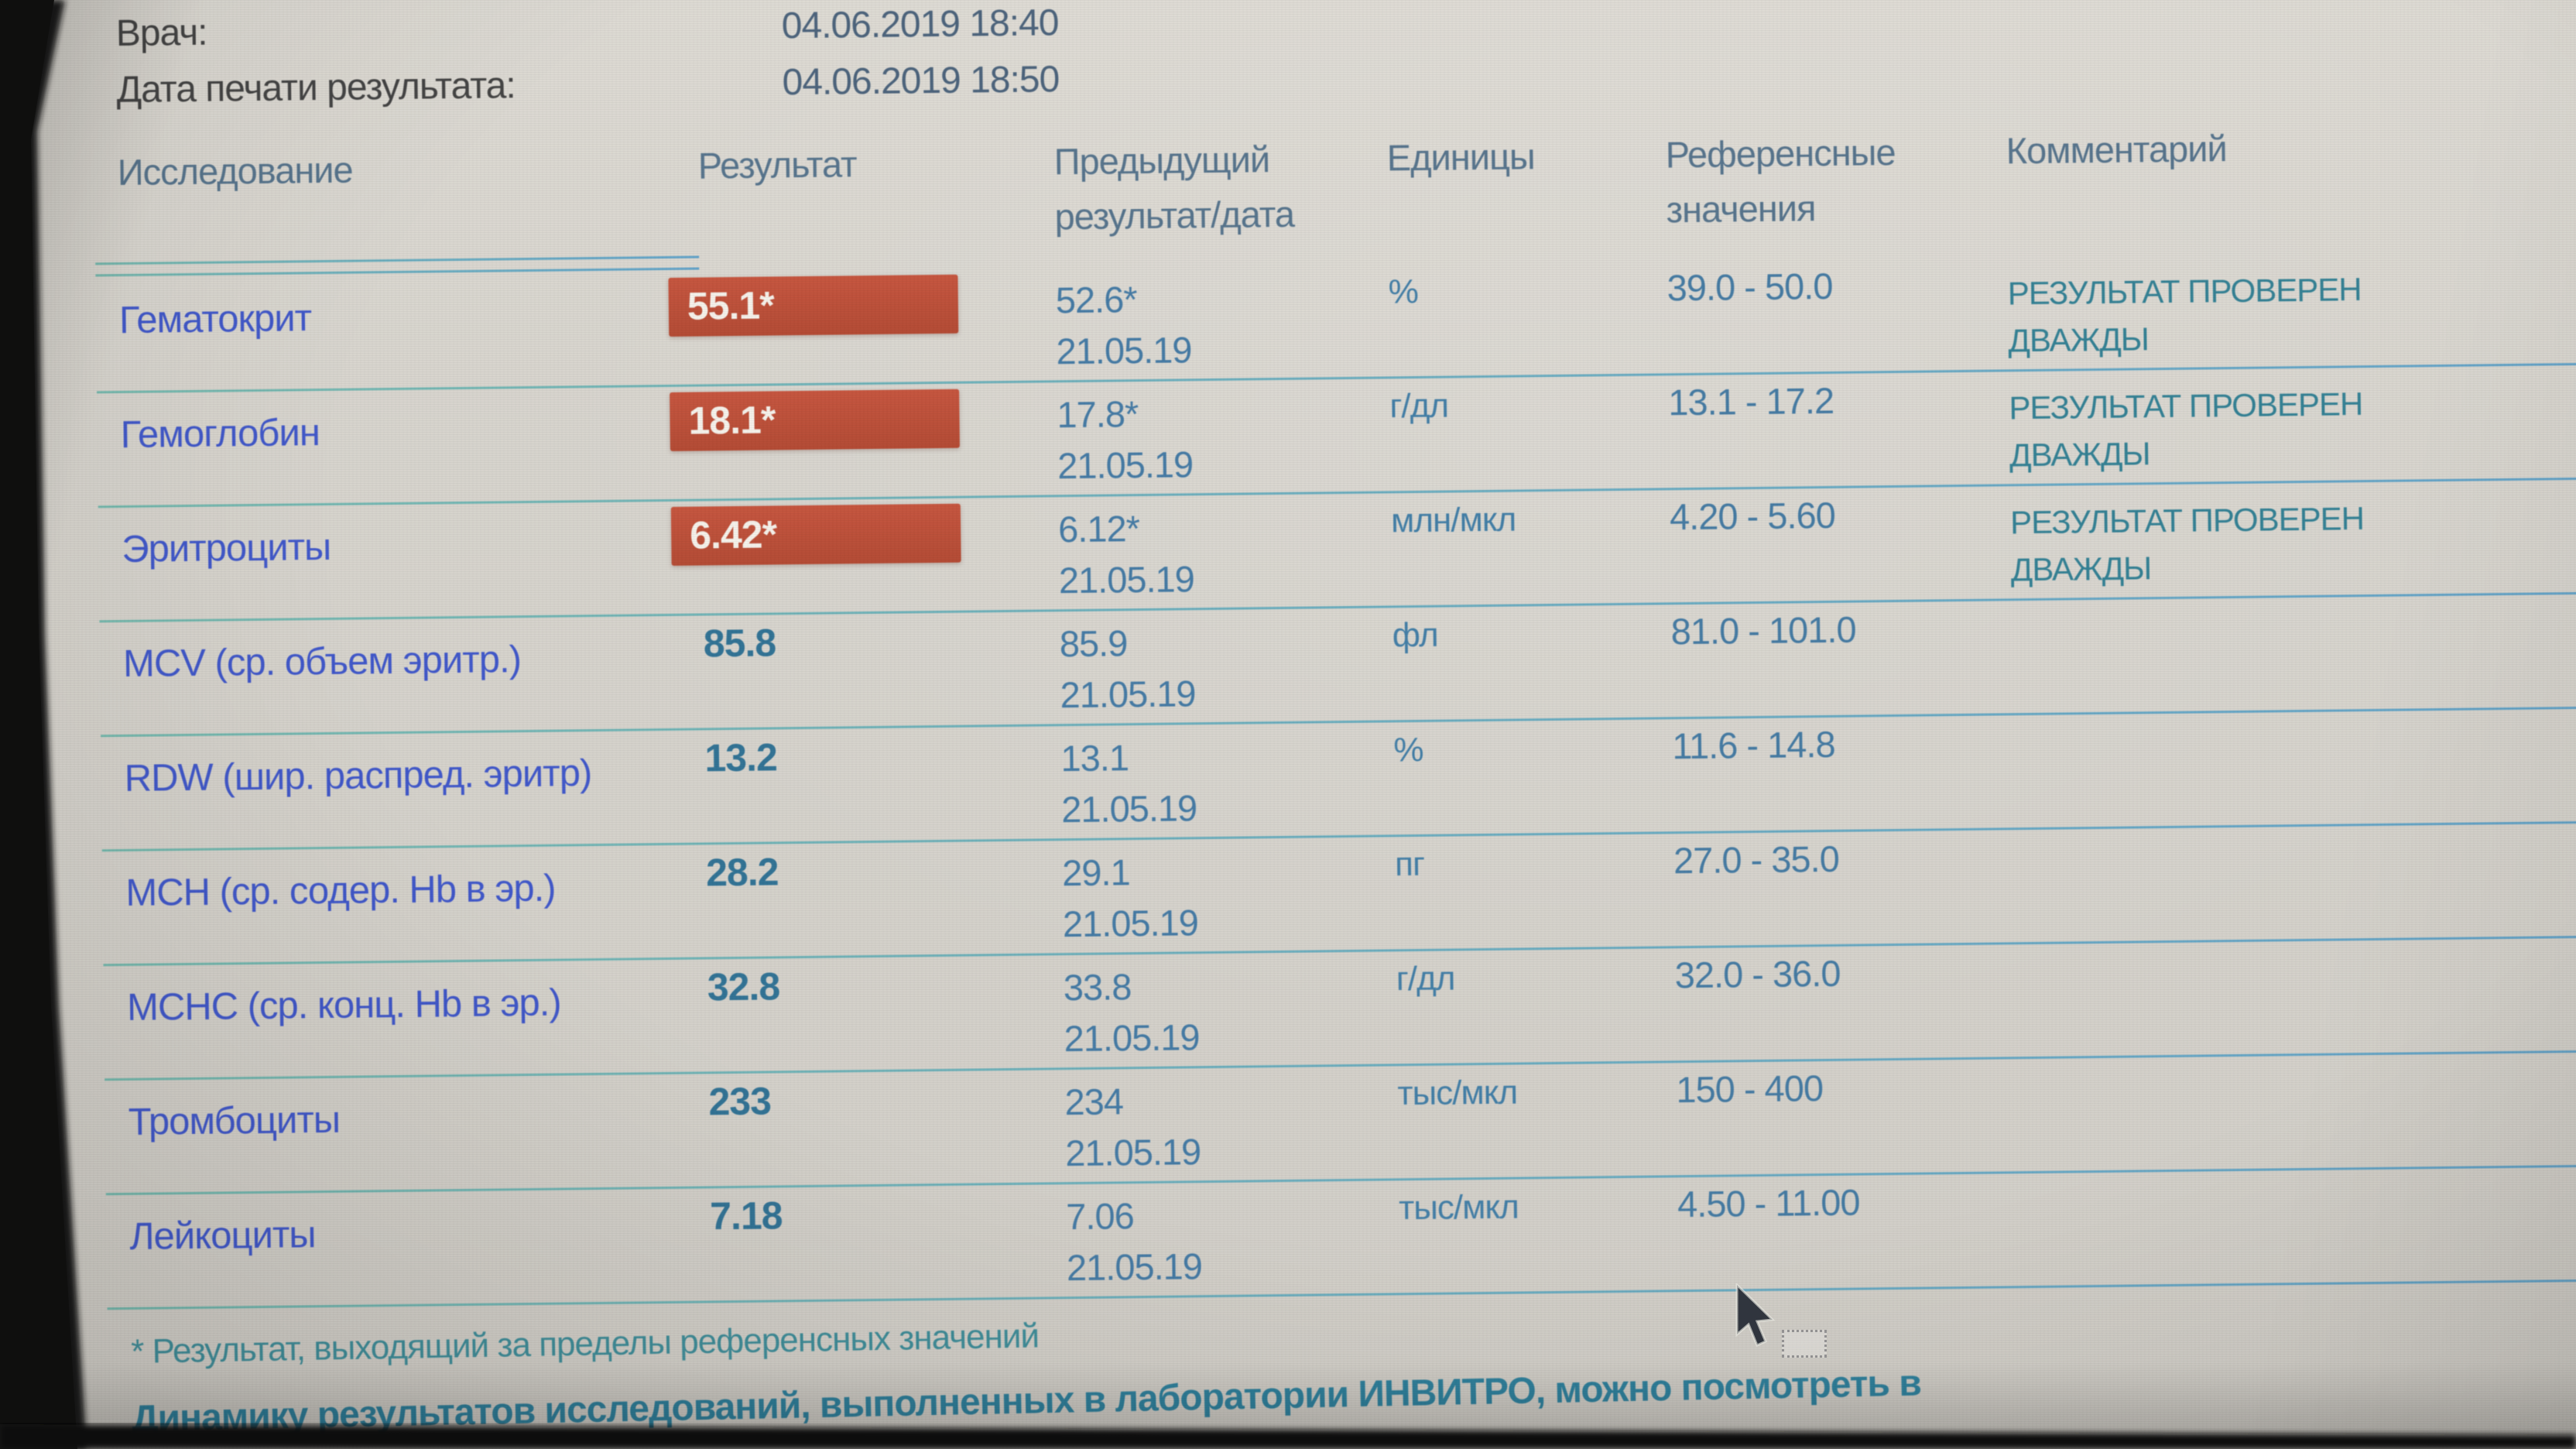  What do you see at coordinates (1097, 987) in the screenshot?
I see `previous-result-value: 33.8` at bounding box center [1097, 987].